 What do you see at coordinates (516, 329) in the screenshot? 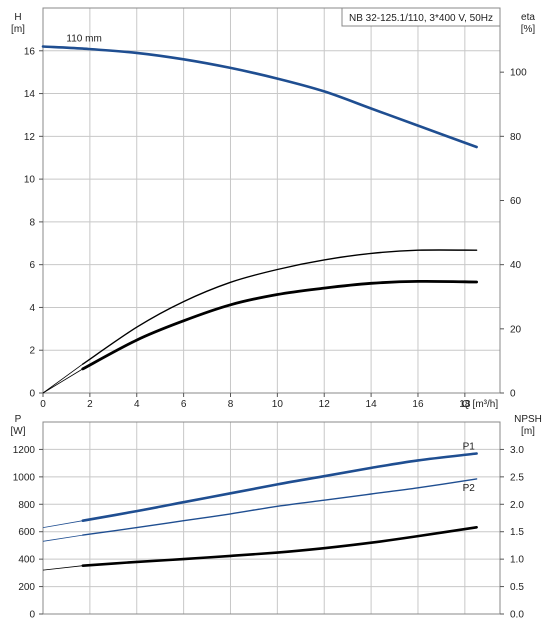
I see `right-tick-label: 20` at bounding box center [516, 329].